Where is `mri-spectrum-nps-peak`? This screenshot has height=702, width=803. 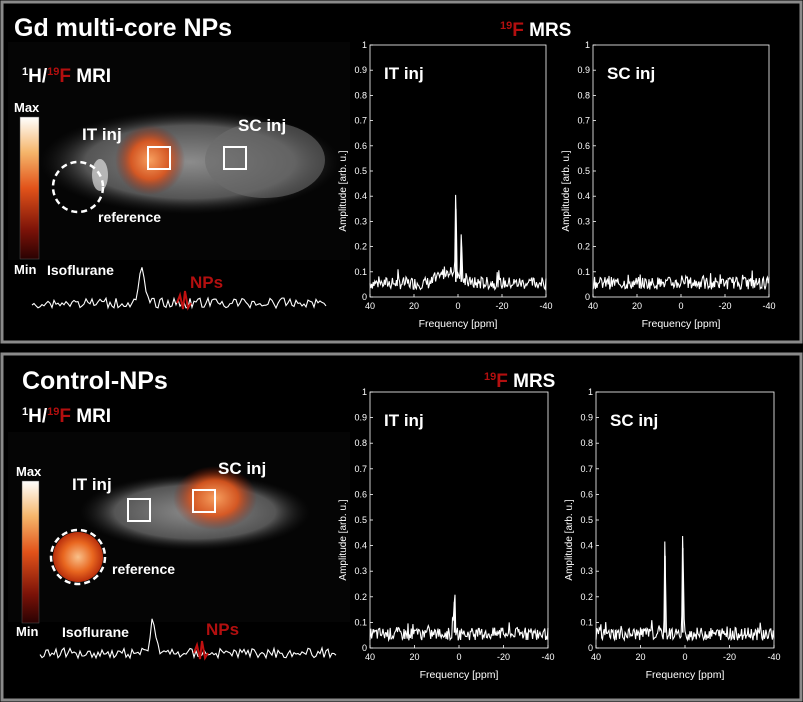 mri-spectrum-nps-peak is located at coordinates (184, 300).